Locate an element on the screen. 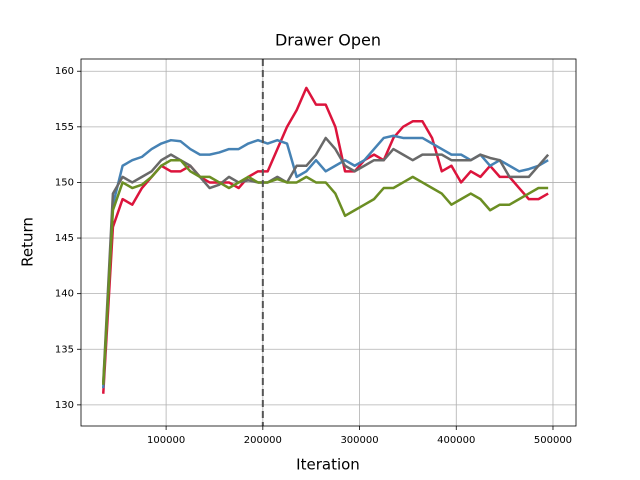  x-axis-label: Iteration is located at coordinates (328, 465).